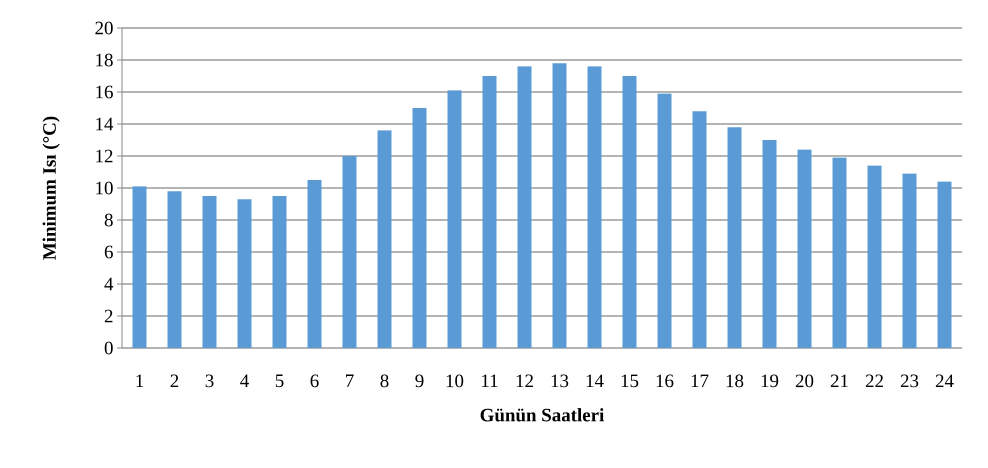  What do you see at coordinates (51, 188) in the screenshot?
I see `y-axis-title: Minimum Isı (°C)` at bounding box center [51, 188].